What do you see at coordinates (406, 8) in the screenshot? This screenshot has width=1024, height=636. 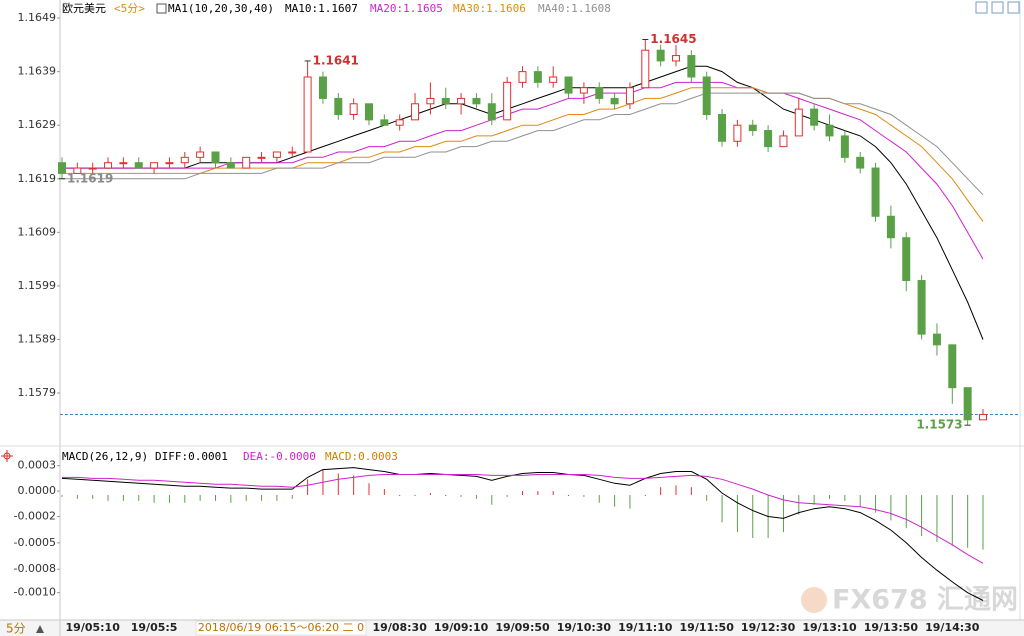 I see `legend-entry: MA20:1.1605` at bounding box center [406, 8].